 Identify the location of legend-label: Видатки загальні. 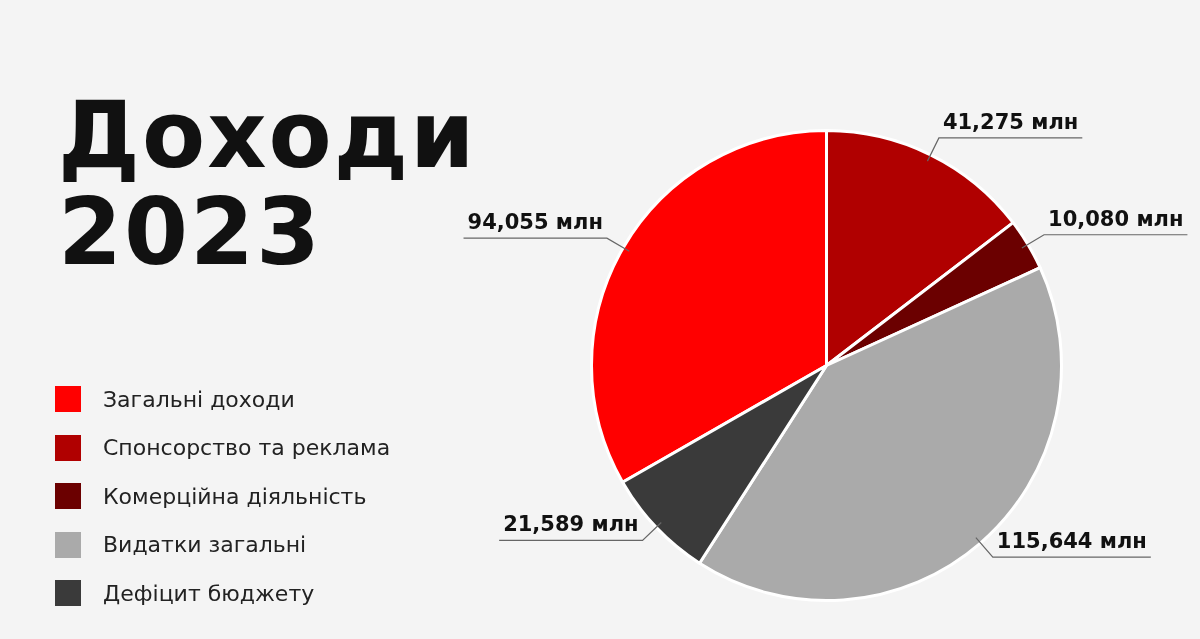
(205, 545).